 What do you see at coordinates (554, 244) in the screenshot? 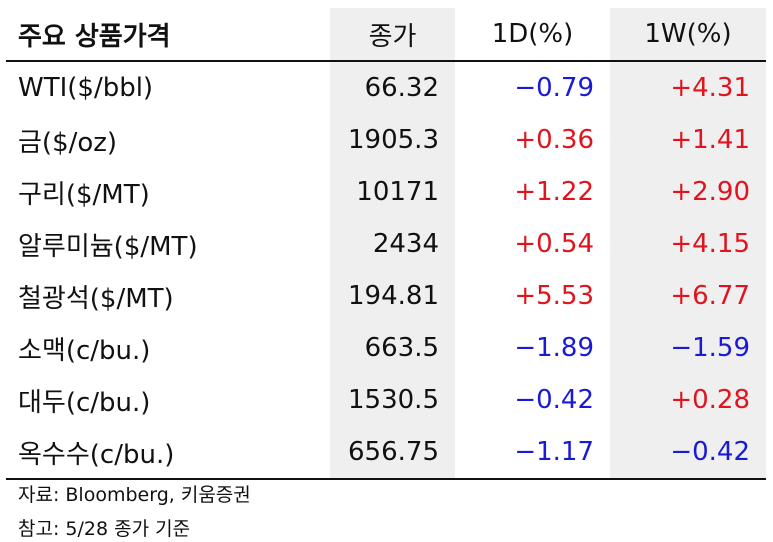
I see `value-cell: +0.54` at bounding box center [554, 244].